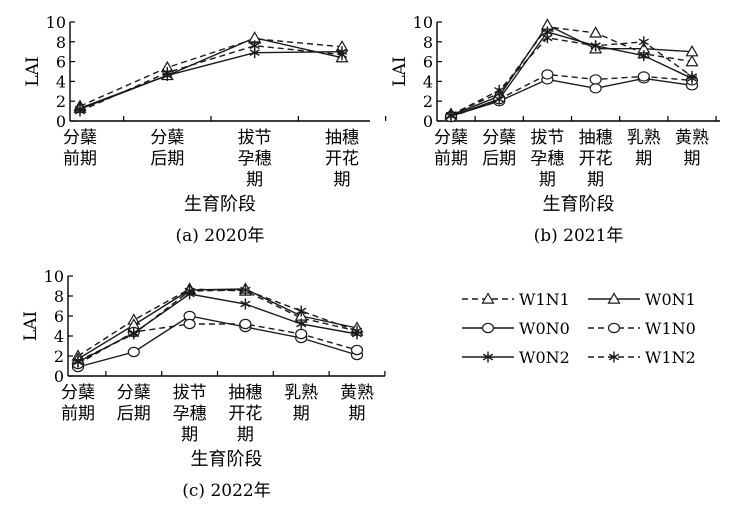  What do you see at coordinates (516, 357) in the screenshot?
I see `legend-item-W0N2: W0N2` at bounding box center [516, 357].